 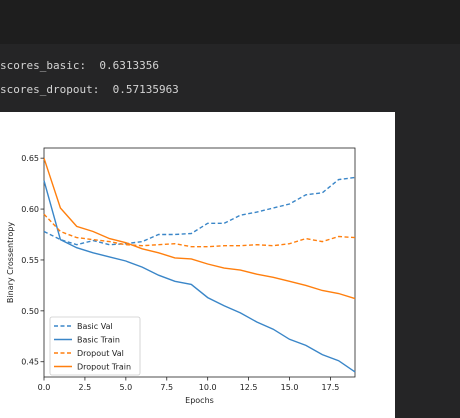 What do you see at coordinates (30, 158) in the screenshot?
I see `y-tick-label: 0.65` at bounding box center [30, 158].